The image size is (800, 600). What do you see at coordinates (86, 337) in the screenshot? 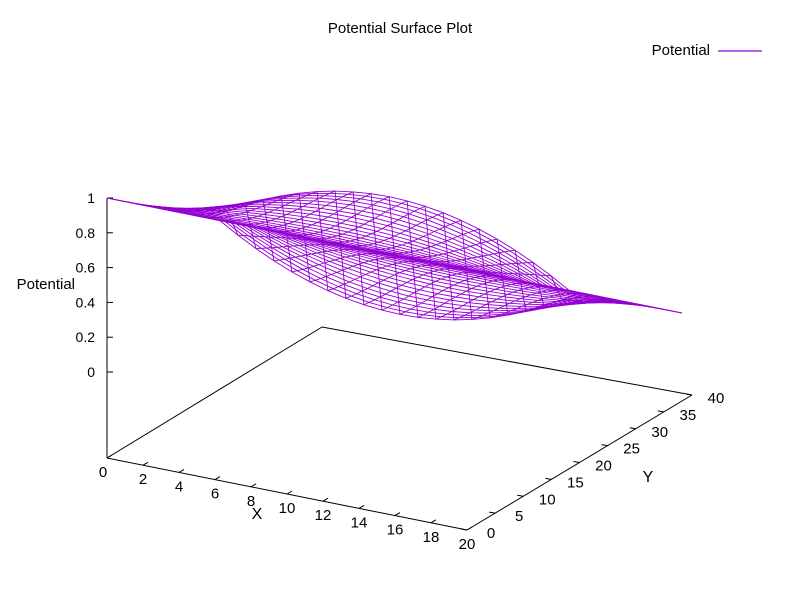
I see `z-tick-label: 0.2` at bounding box center [86, 337].